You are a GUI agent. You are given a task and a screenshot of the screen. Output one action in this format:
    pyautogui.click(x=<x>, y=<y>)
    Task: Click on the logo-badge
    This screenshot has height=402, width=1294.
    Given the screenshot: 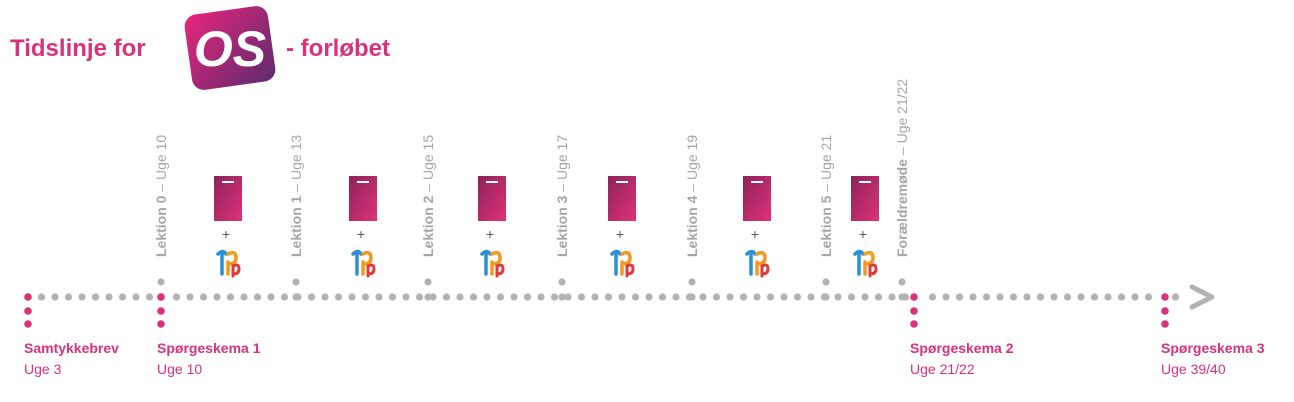 What is the action you would take?
    pyautogui.click(x=230, y=48)
    